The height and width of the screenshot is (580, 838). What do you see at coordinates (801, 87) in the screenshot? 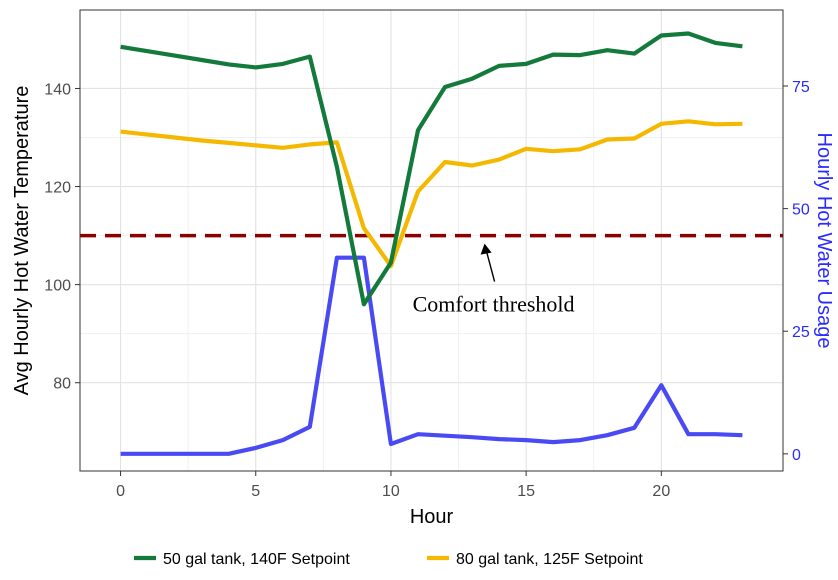
I see `right-y-tick-label: 75` at bounding box center [801, 87].